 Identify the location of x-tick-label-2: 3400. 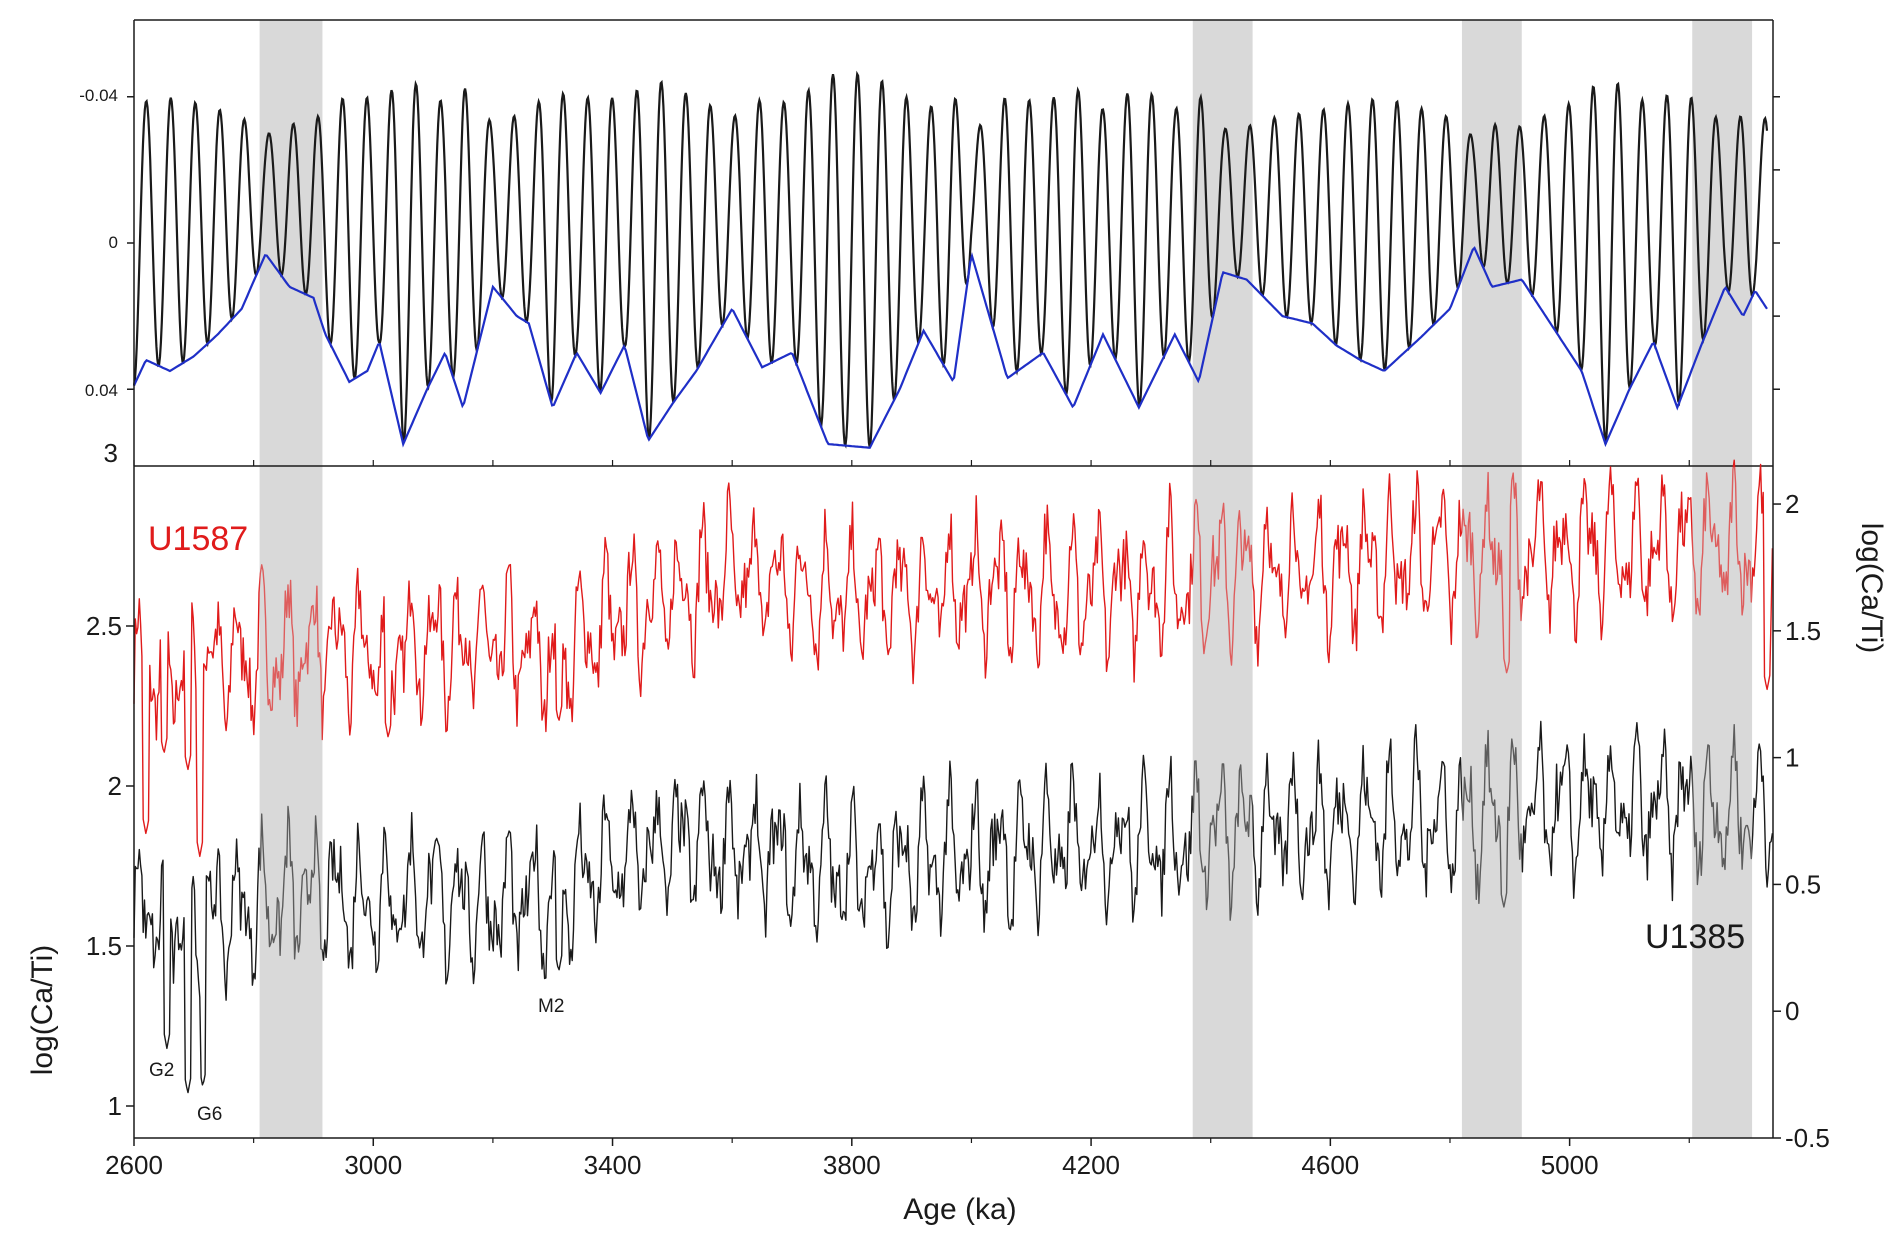
(613, 1165).